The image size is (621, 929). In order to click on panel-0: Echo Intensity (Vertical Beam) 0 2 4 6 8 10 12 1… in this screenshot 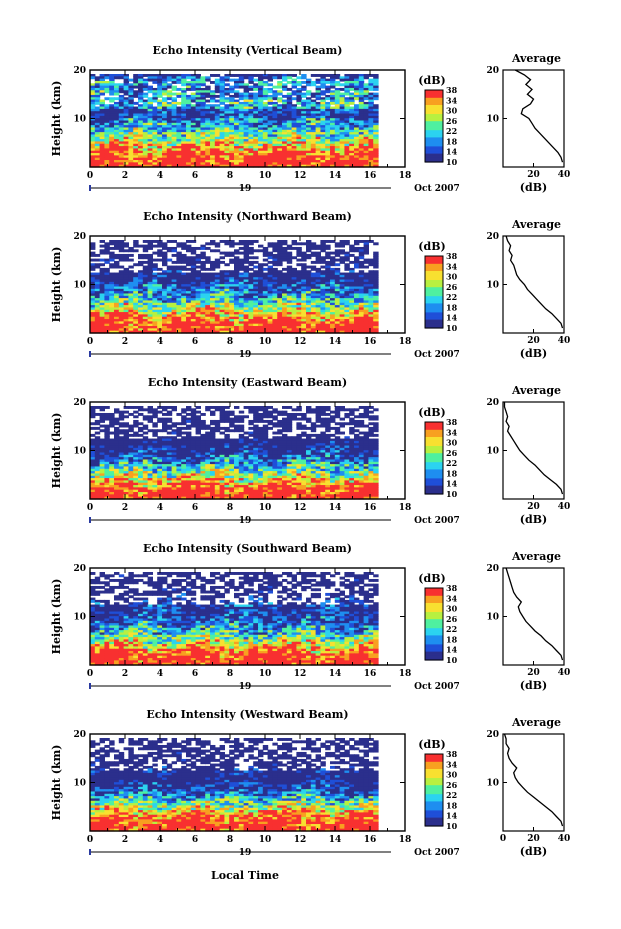, I will do `click(310, 119)`.